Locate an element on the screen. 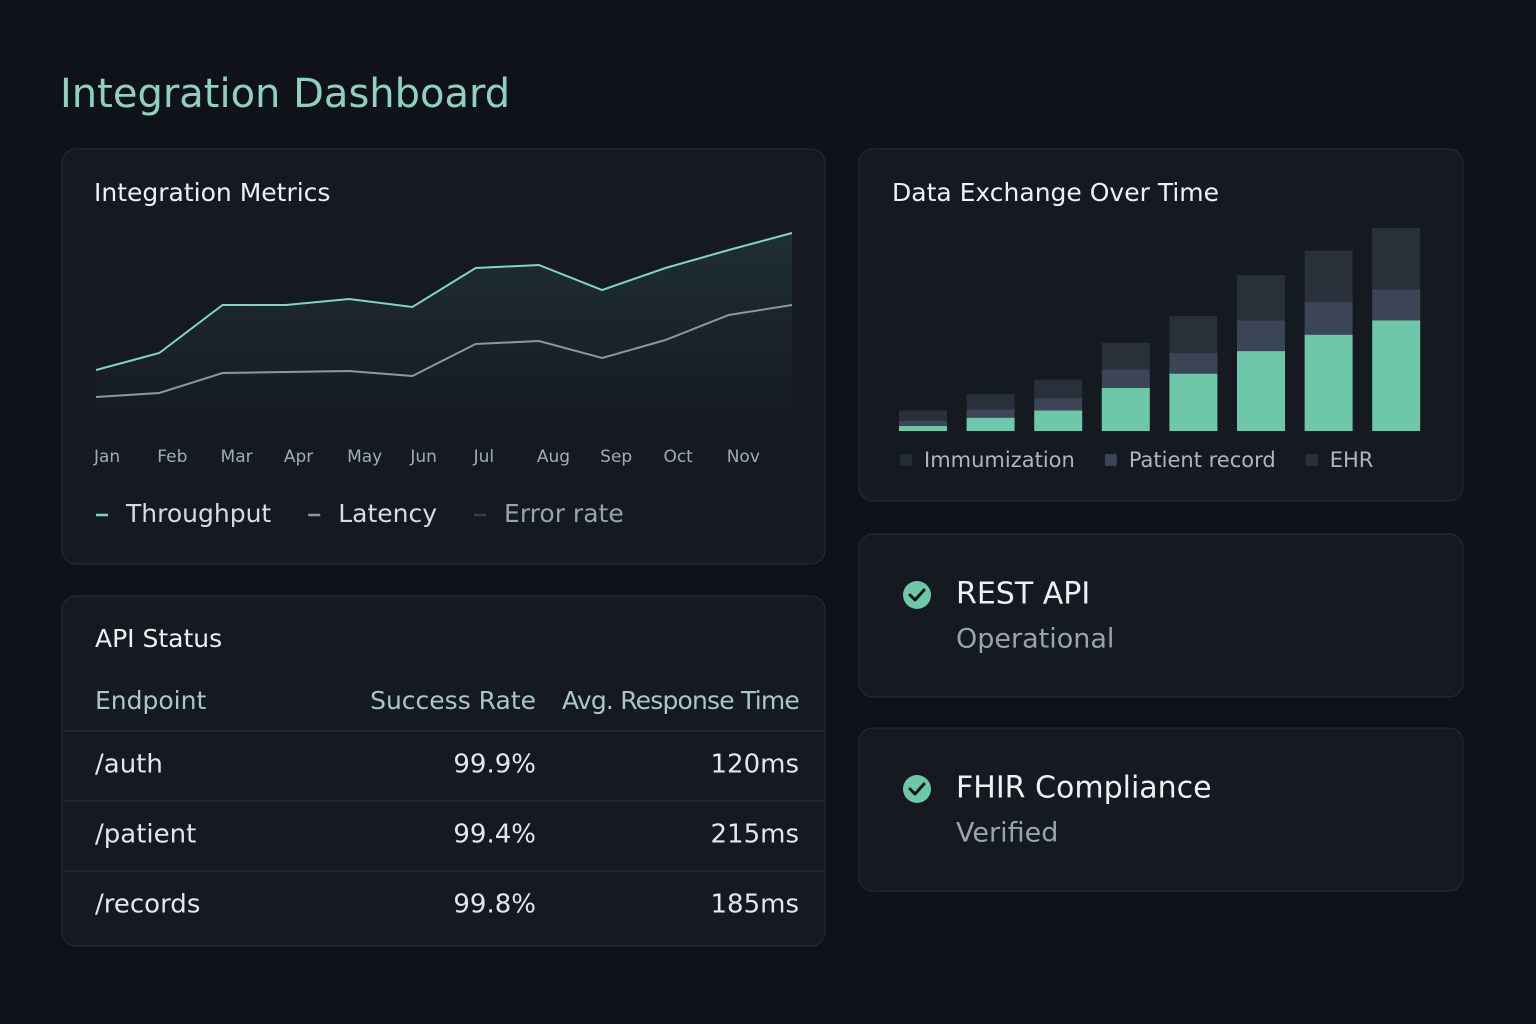 Image resolution: width=1536 pixels, height=1024 pixels. column-header: Endpoint is located at coordinates (150, 700).